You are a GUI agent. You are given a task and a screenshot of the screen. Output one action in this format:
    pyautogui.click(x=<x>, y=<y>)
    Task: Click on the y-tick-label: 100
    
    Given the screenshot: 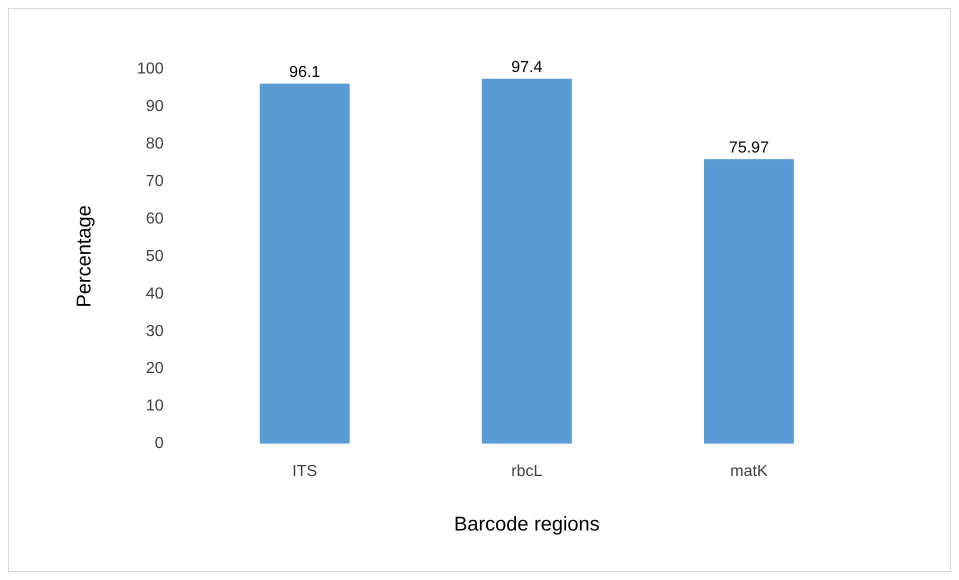 What is the action you would take?
    pyautogui.click(x=150, y=69)
    